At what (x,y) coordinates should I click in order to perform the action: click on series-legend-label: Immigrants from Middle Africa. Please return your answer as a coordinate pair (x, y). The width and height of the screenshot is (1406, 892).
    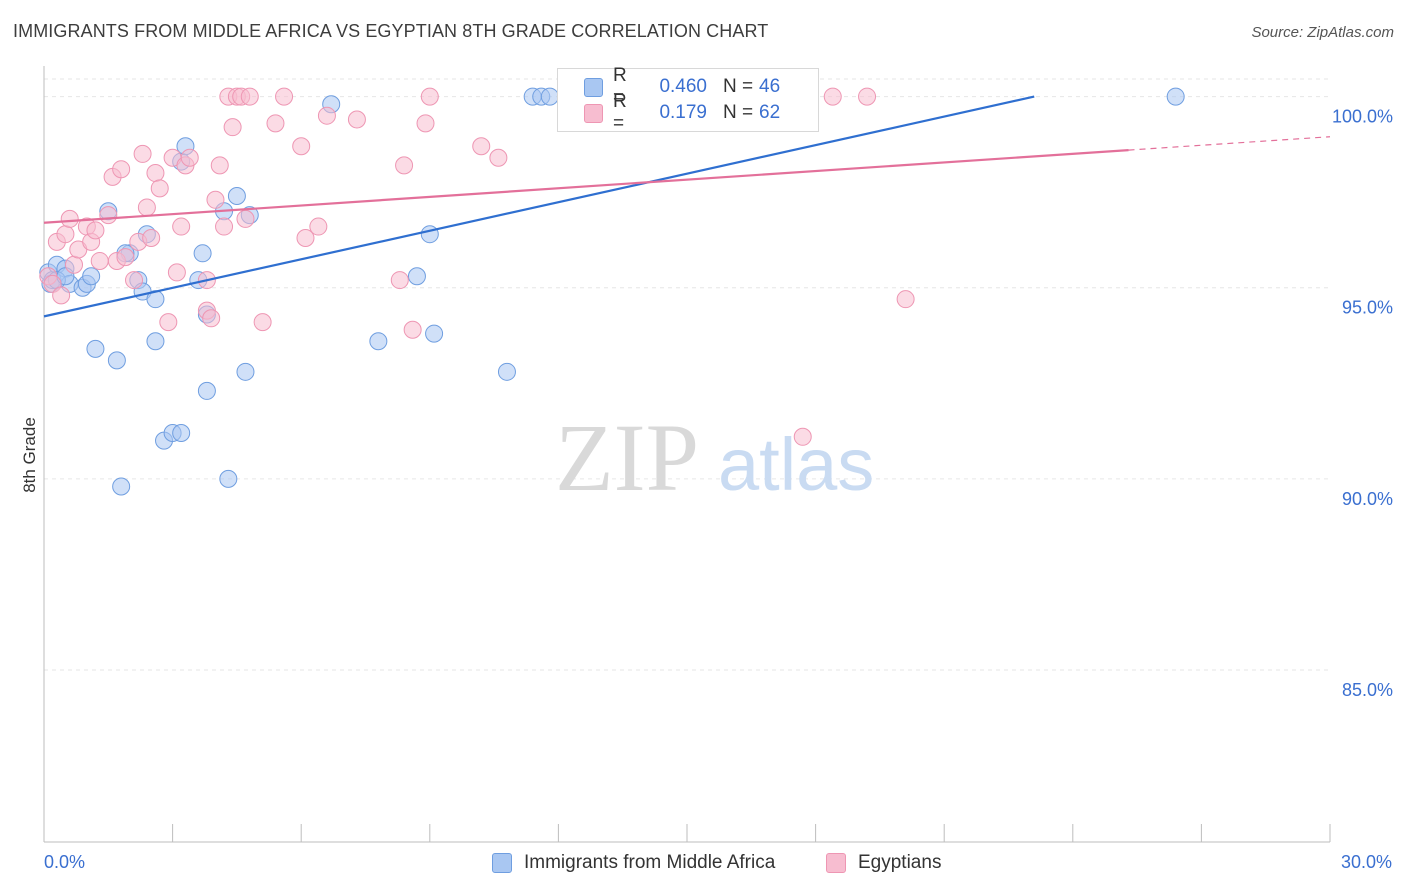
    Looking at the image, I should click on (650, 862).